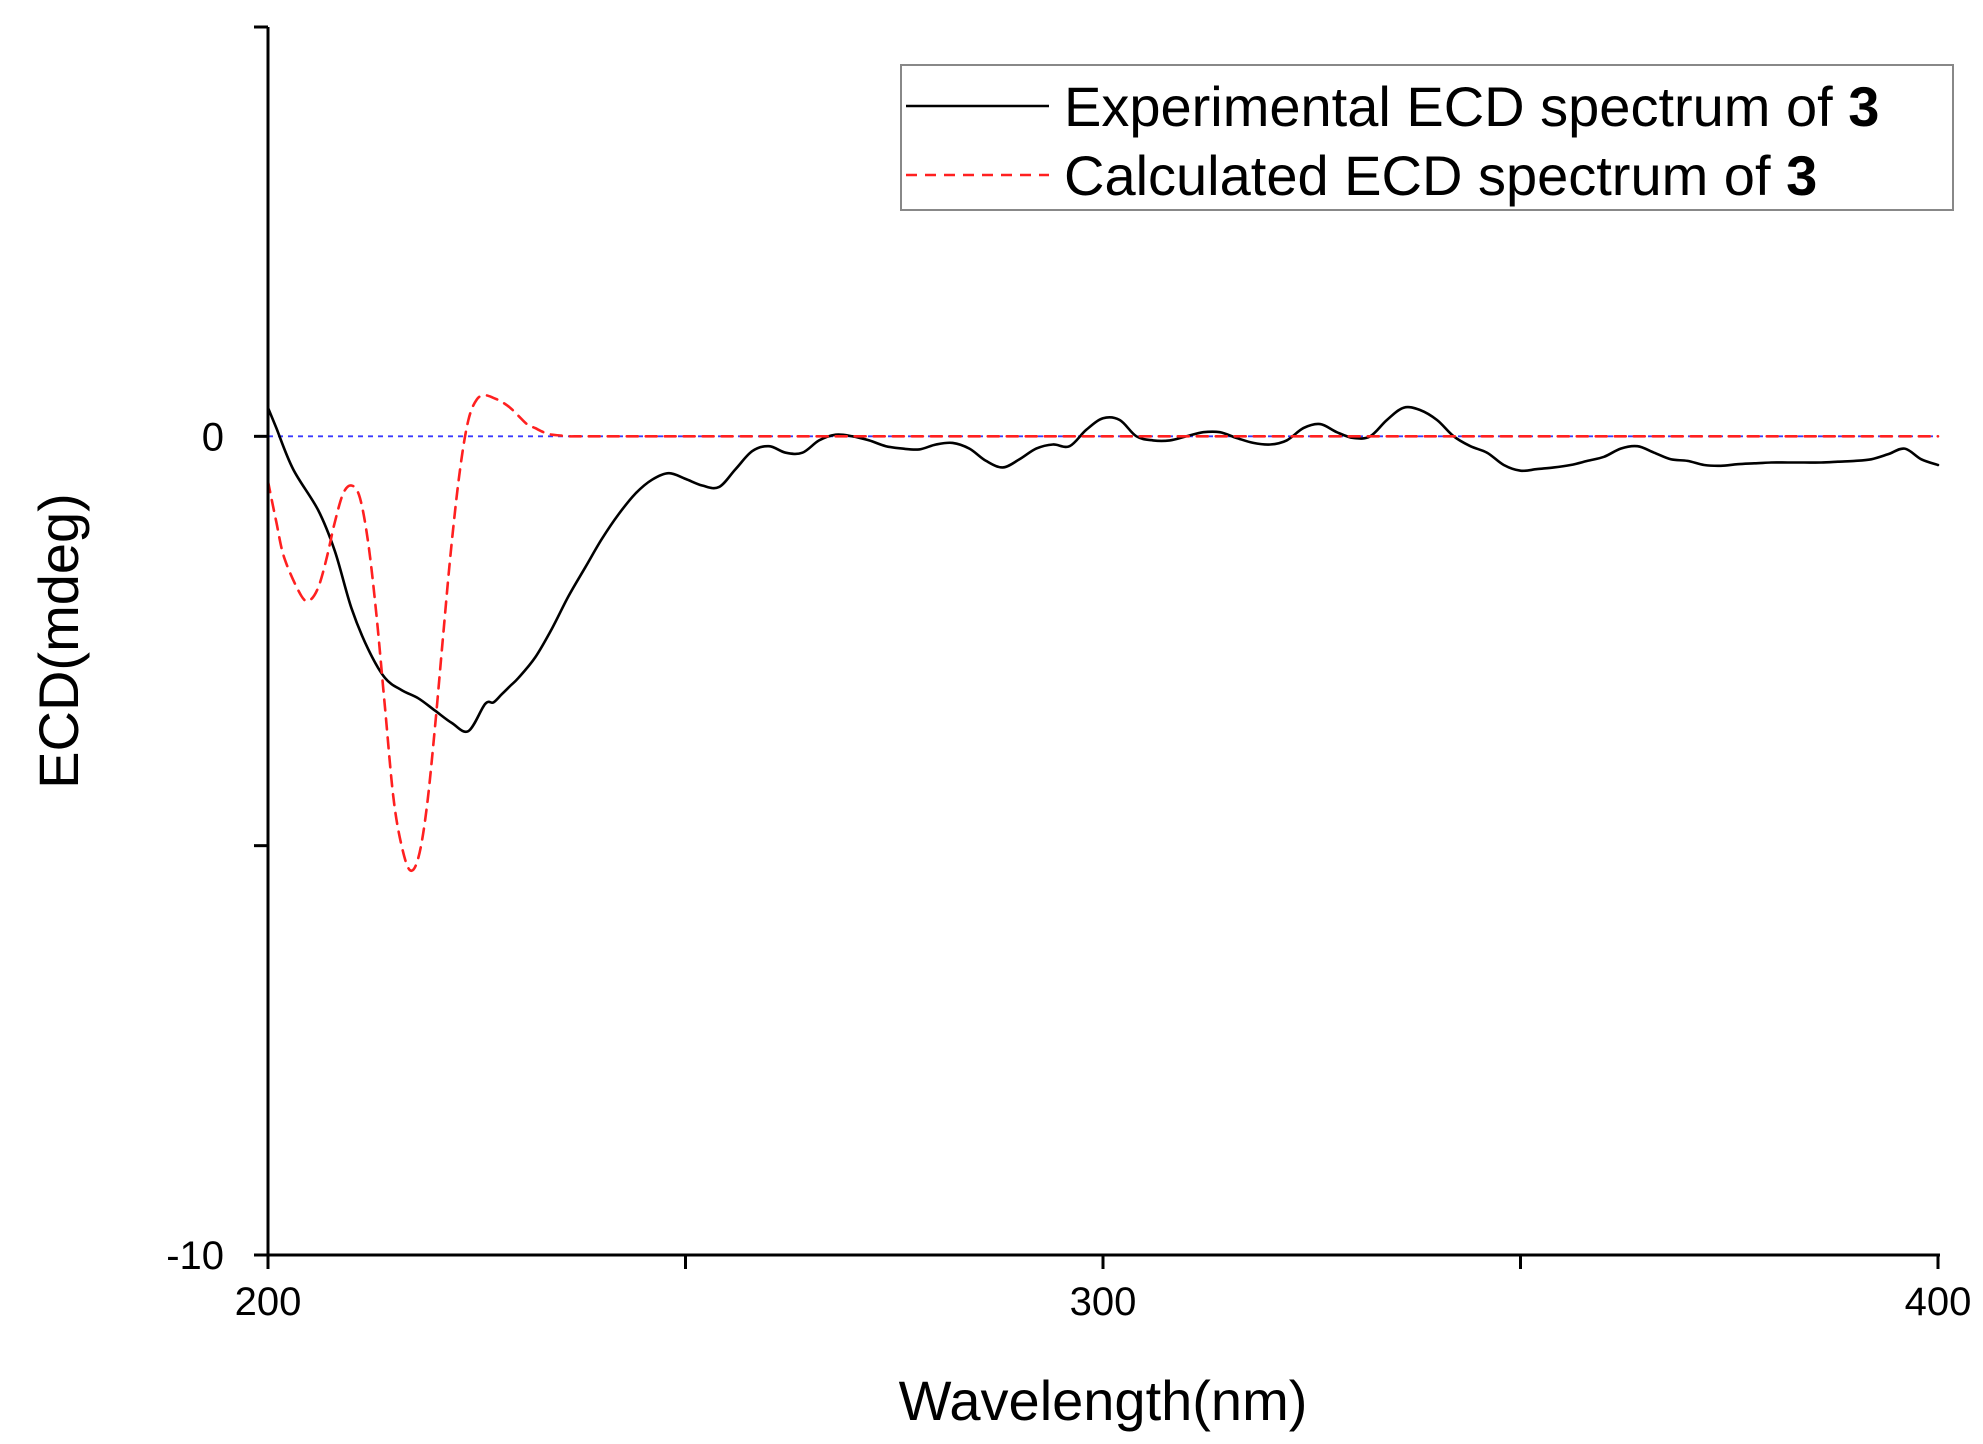 The width and height of the screenshot is (1983, 1444). I want to click on x-tick-label-300: 300, so click(1103, 1302).